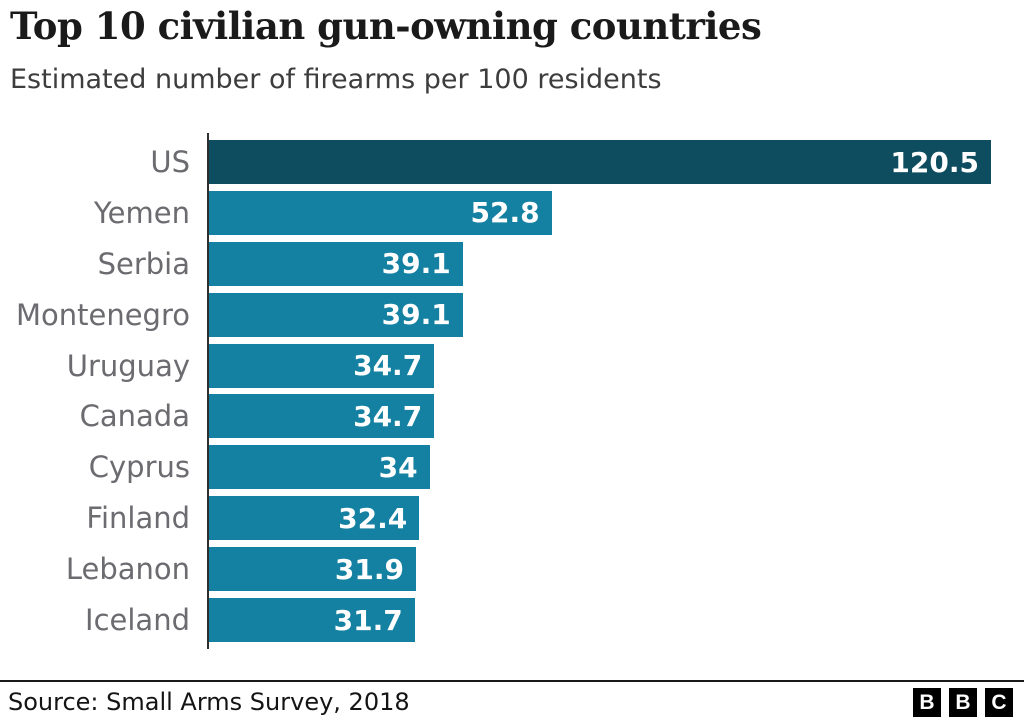  What do you see at coordinates (143, 263) in the screenshot?
I see `category-label: Serbia` at bounding box center [143, 263].